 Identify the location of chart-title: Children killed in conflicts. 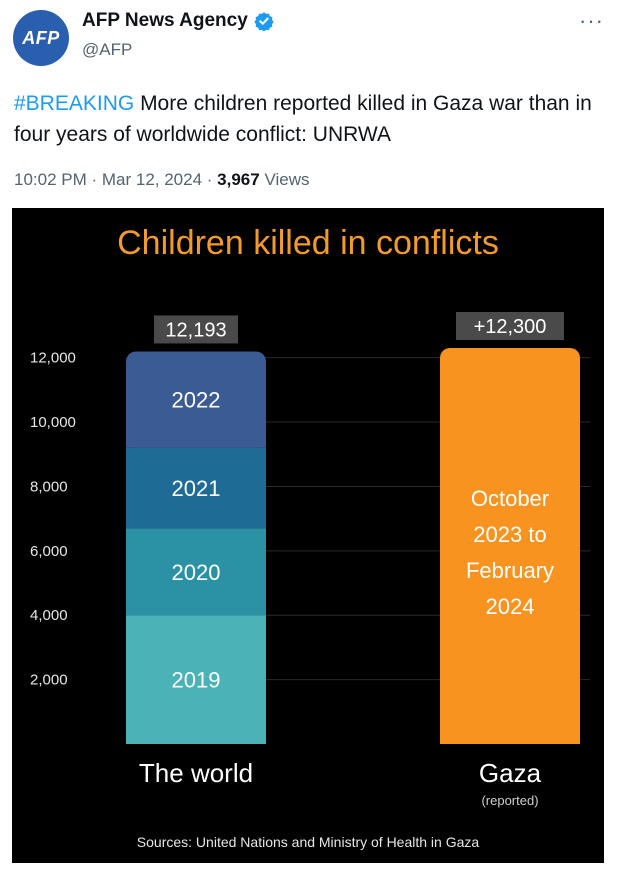
(308, 243).